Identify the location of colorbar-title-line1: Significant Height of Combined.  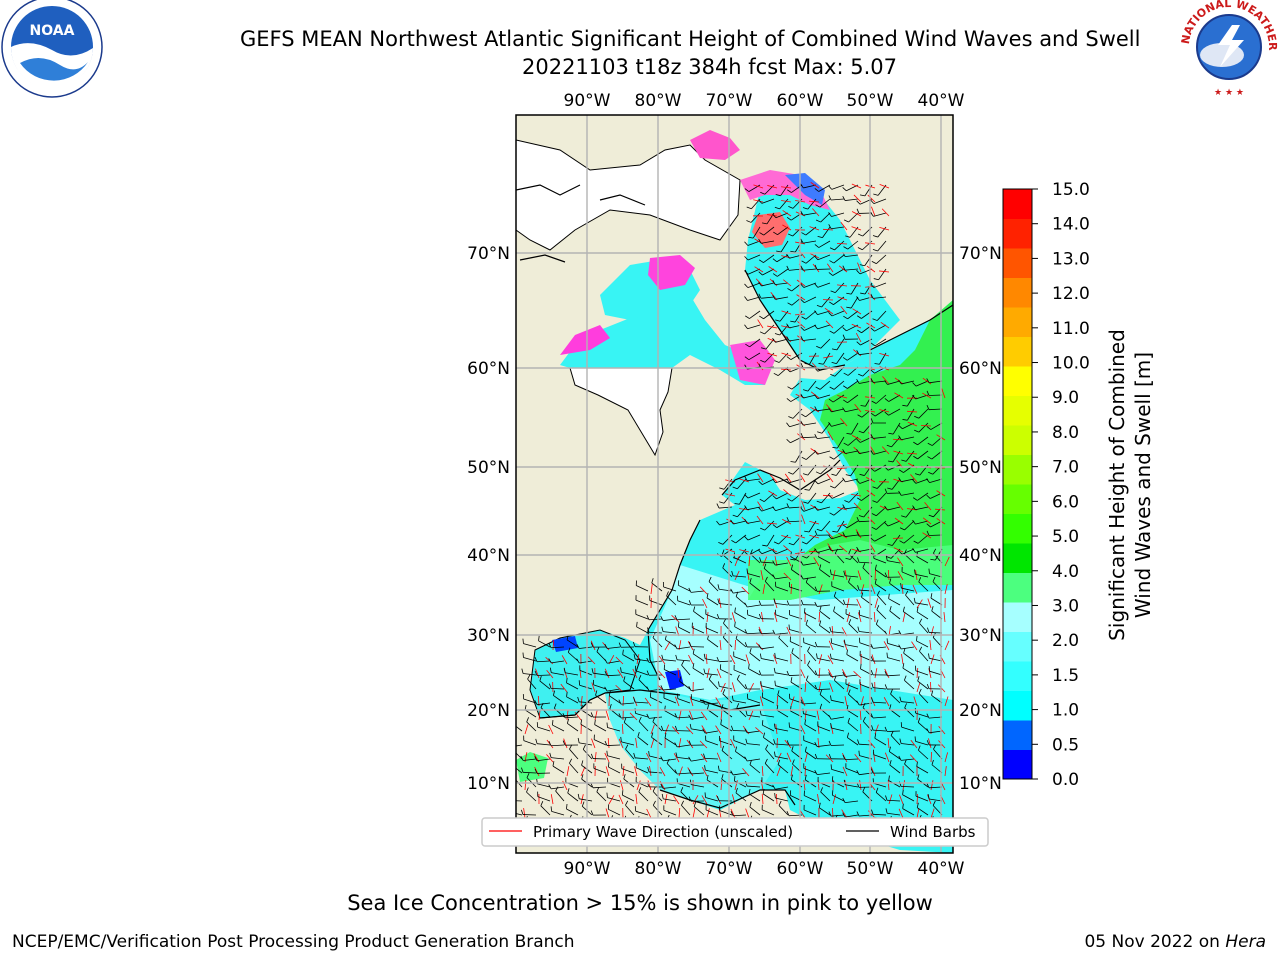
(1117, 485).